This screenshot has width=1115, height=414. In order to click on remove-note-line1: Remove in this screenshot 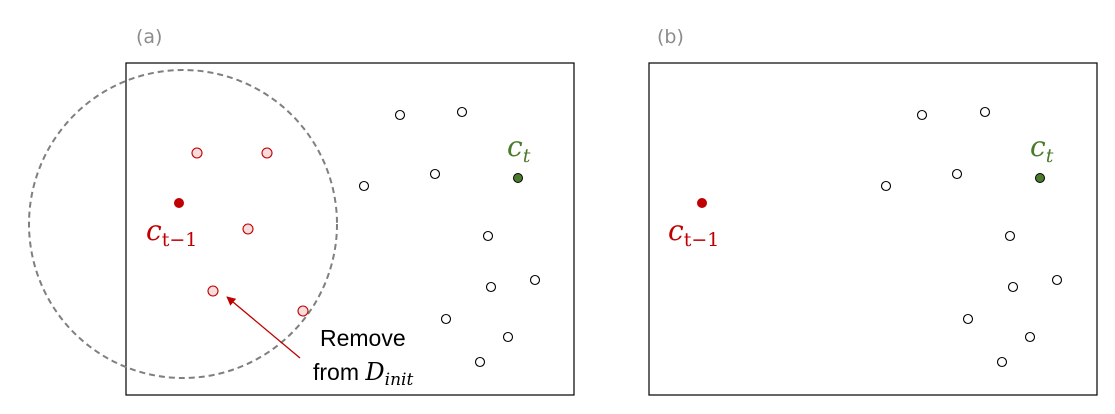, I will do `click(363, 338)`.